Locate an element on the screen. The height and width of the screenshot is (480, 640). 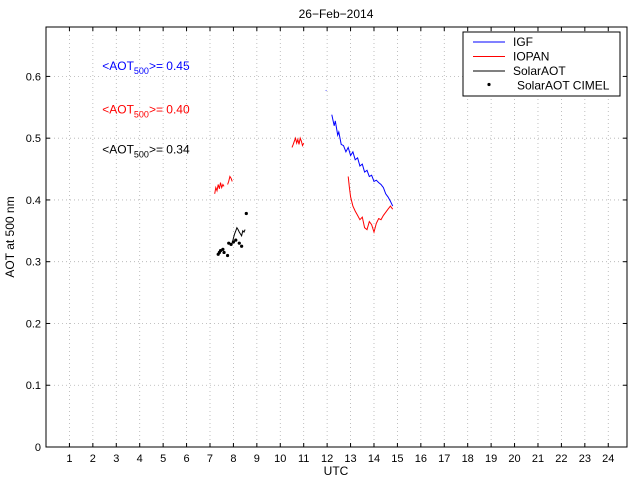
x-tick-label: 23 is located at coordinates (585, 459).